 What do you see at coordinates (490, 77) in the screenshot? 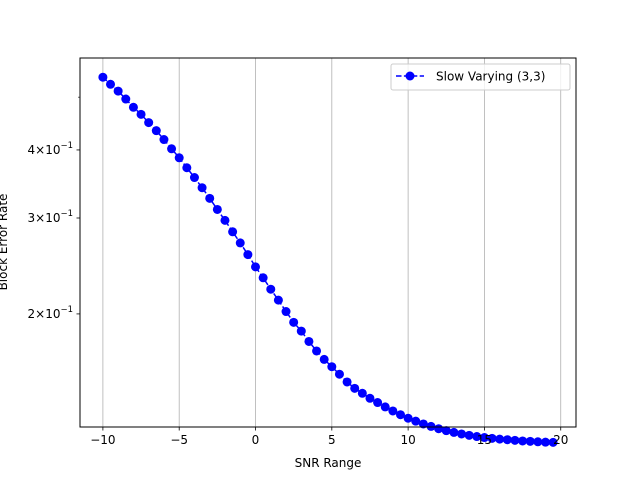
I see `legend-label: Slow Varying (3,3)` at bounding box center [490, 77].